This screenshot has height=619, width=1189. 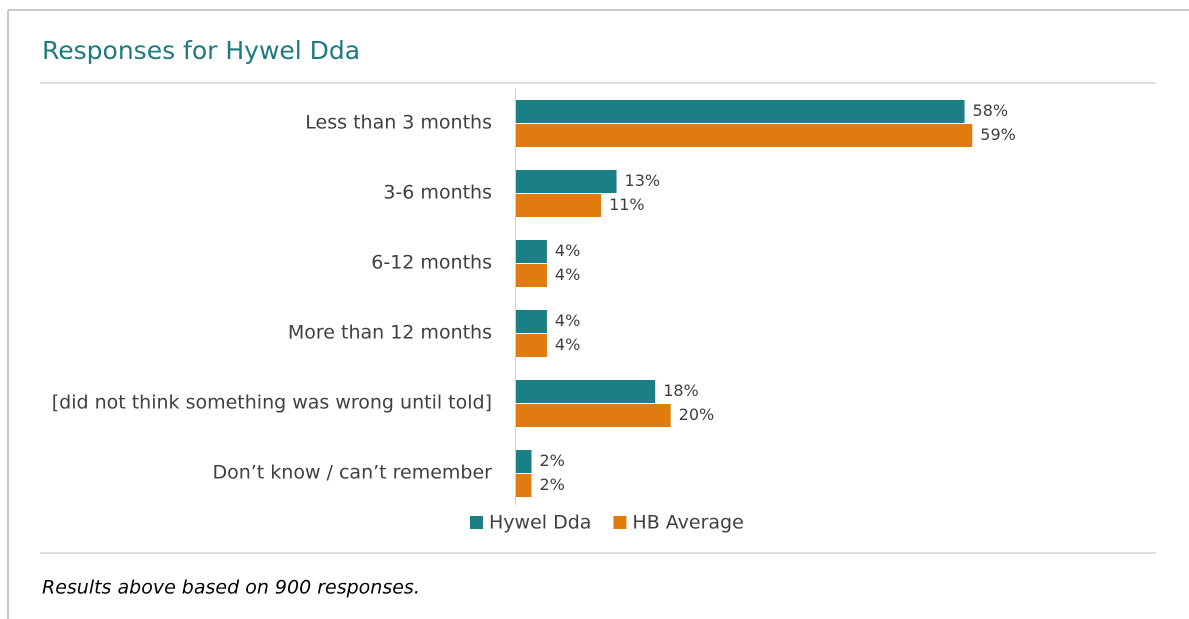 I want to click on legend-label: HB Average, so click(x=687, y=523).